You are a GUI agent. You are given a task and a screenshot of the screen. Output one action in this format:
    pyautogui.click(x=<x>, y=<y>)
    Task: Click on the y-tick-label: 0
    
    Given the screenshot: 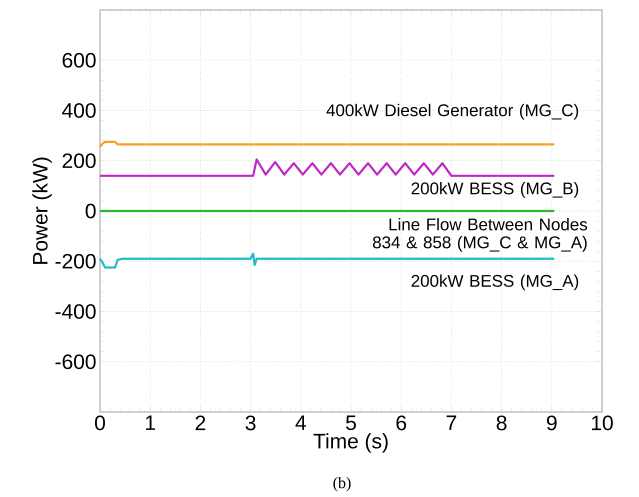 What is the action you would take?
    pyautogui.click(x=91, y=211)
    